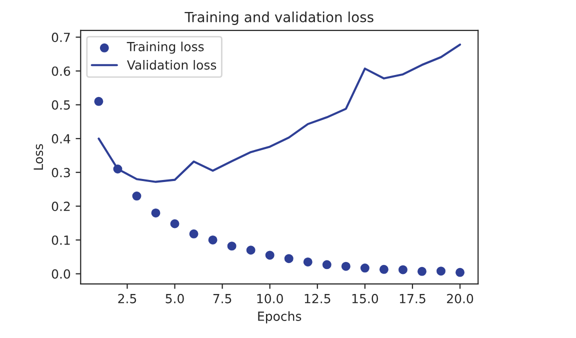  Describe the element at coordinates (365, 299) in the screenshot. I see `x-tick-label: 15.0` at that location.